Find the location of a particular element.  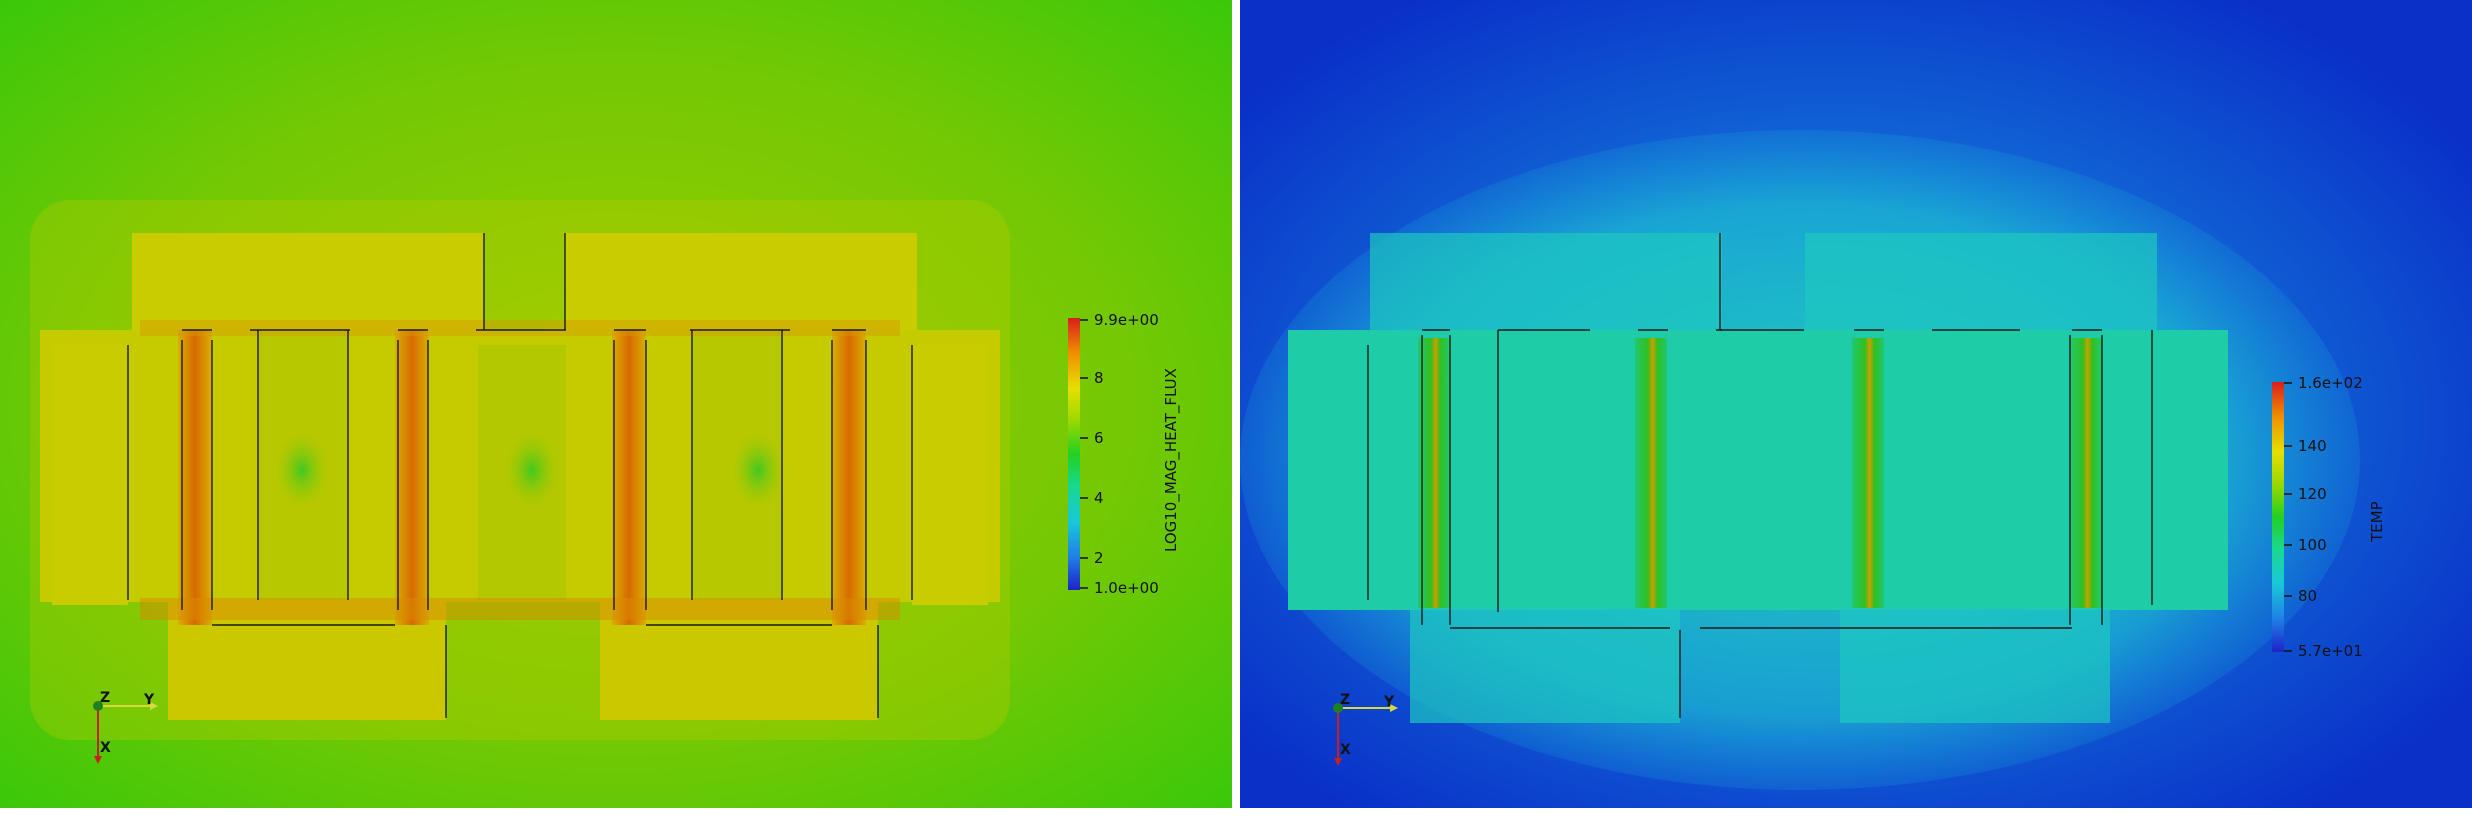

colorbar-title: LOG10_MAG_HEAT_FLUX is located at coordinates (1171, 460).